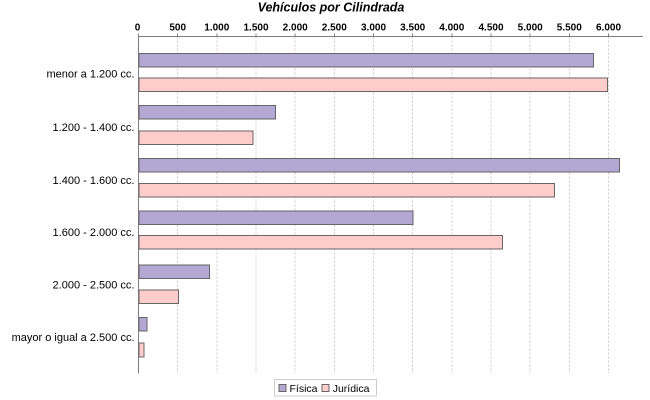 The height and width of the screenshot is (400, 650). What do you see at coordinates (177, 28) in the screenshot?
I see `svg-text: 500` at bounding box center [177, 28].